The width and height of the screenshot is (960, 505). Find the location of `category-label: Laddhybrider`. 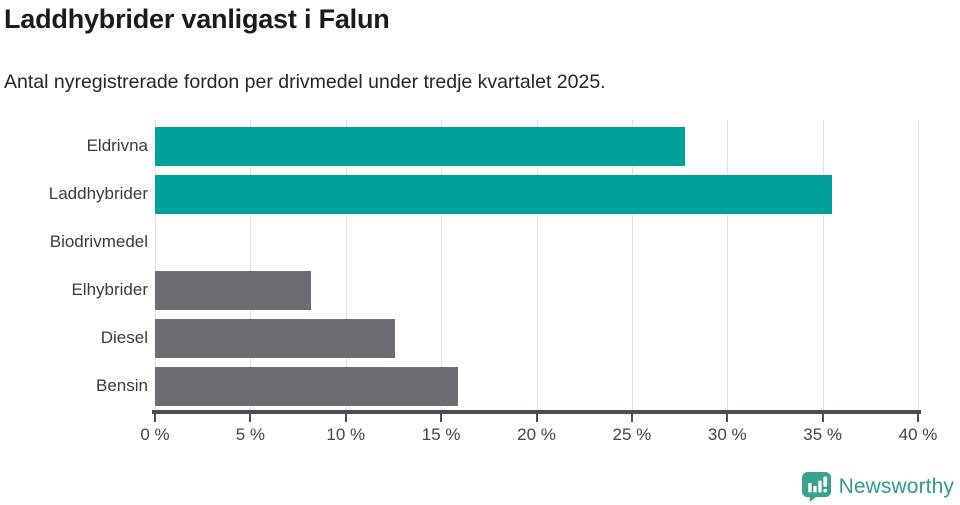

category-label: Laddhybrider is located at coordinates (98, 193).